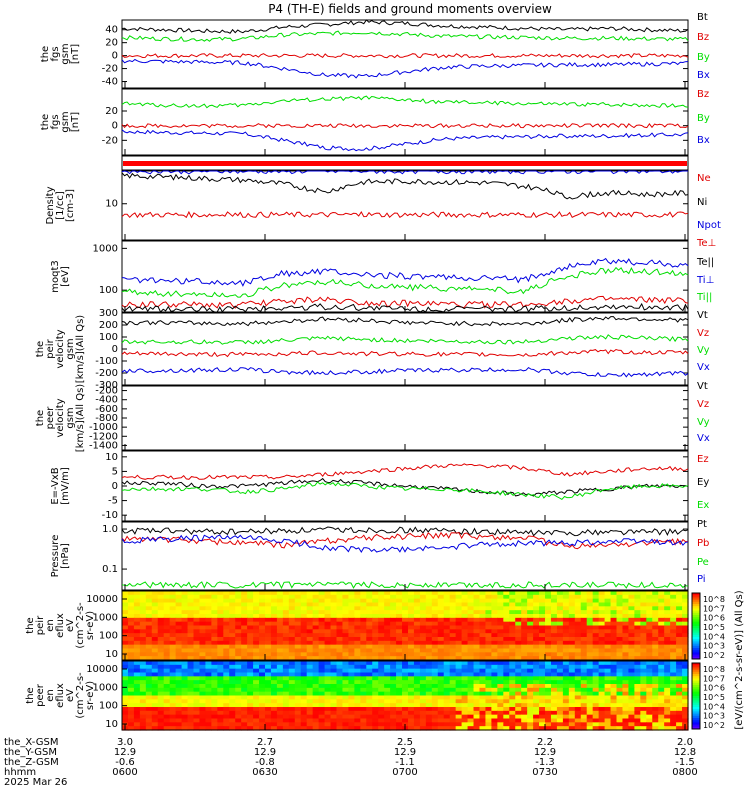  I want to click on ytick-label: -100, so click(106, 361).